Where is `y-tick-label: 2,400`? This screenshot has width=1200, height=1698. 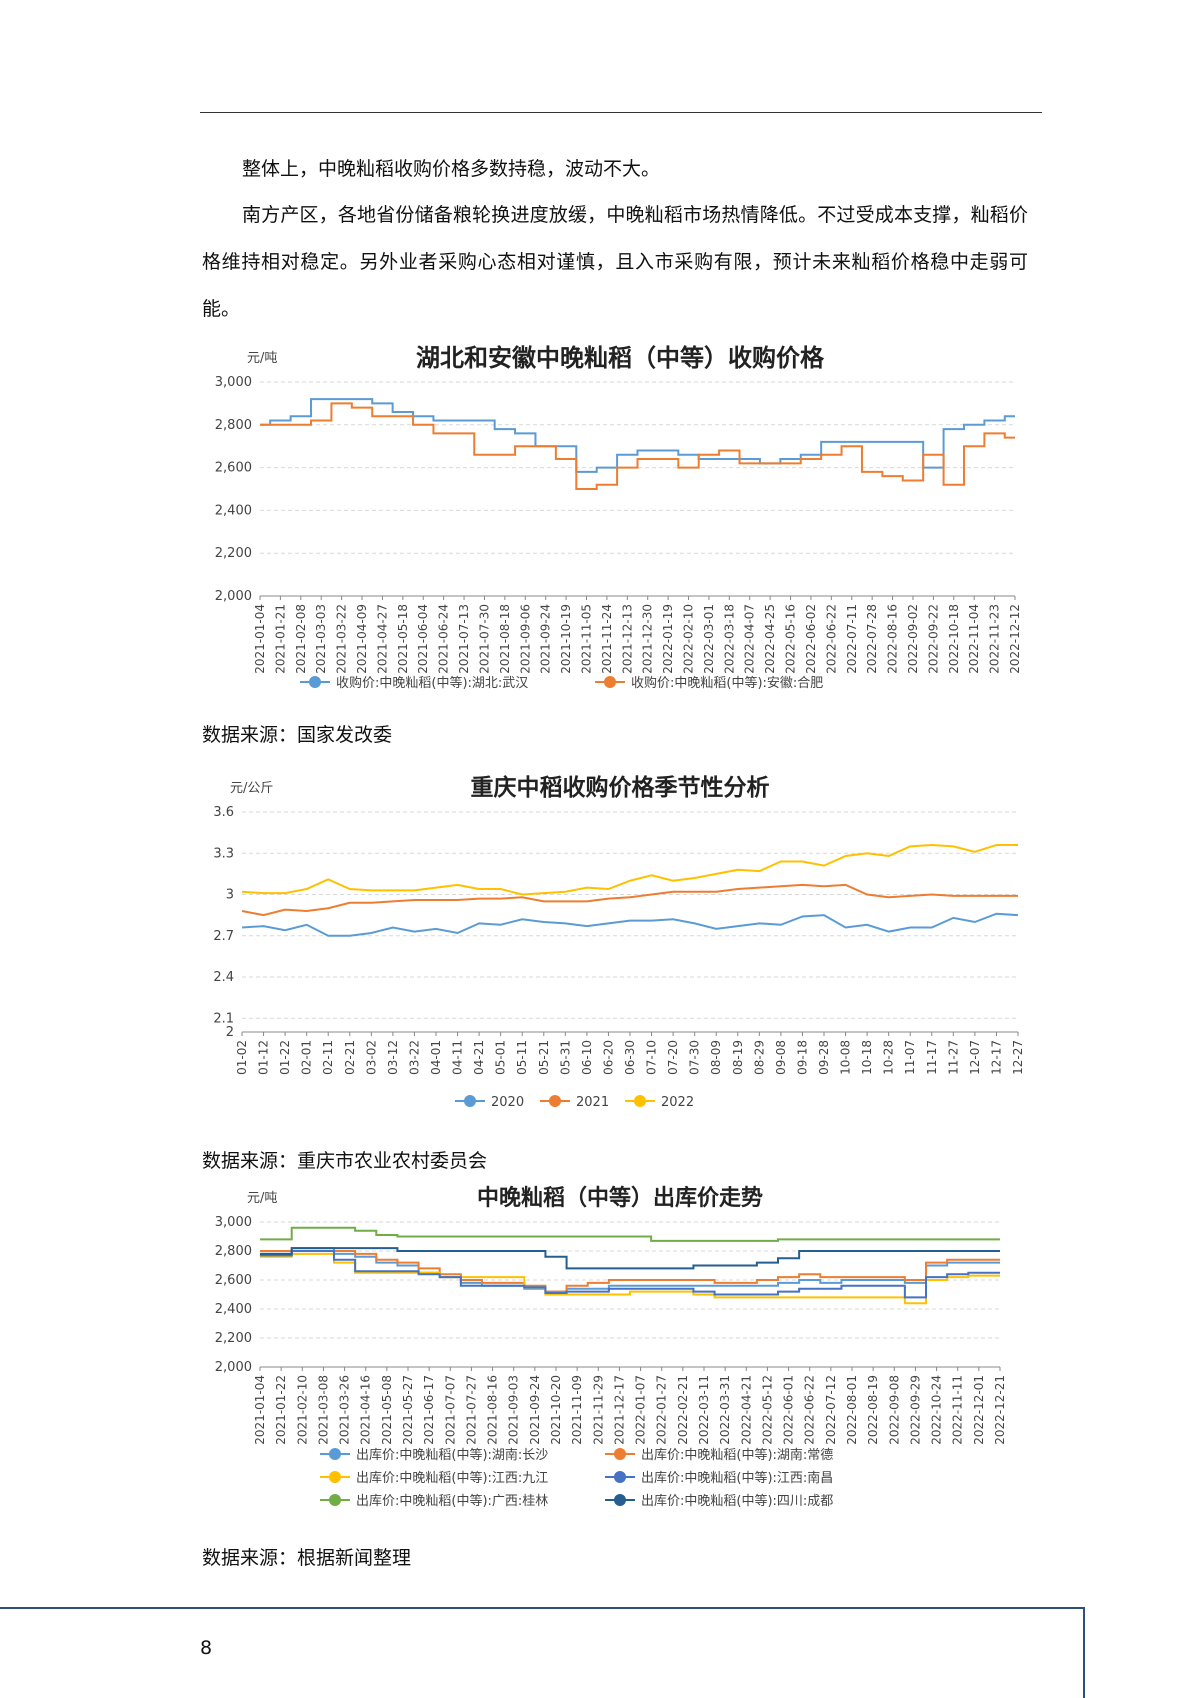
y-tick-label: 2,400 is located at coordinates (233, 1309).